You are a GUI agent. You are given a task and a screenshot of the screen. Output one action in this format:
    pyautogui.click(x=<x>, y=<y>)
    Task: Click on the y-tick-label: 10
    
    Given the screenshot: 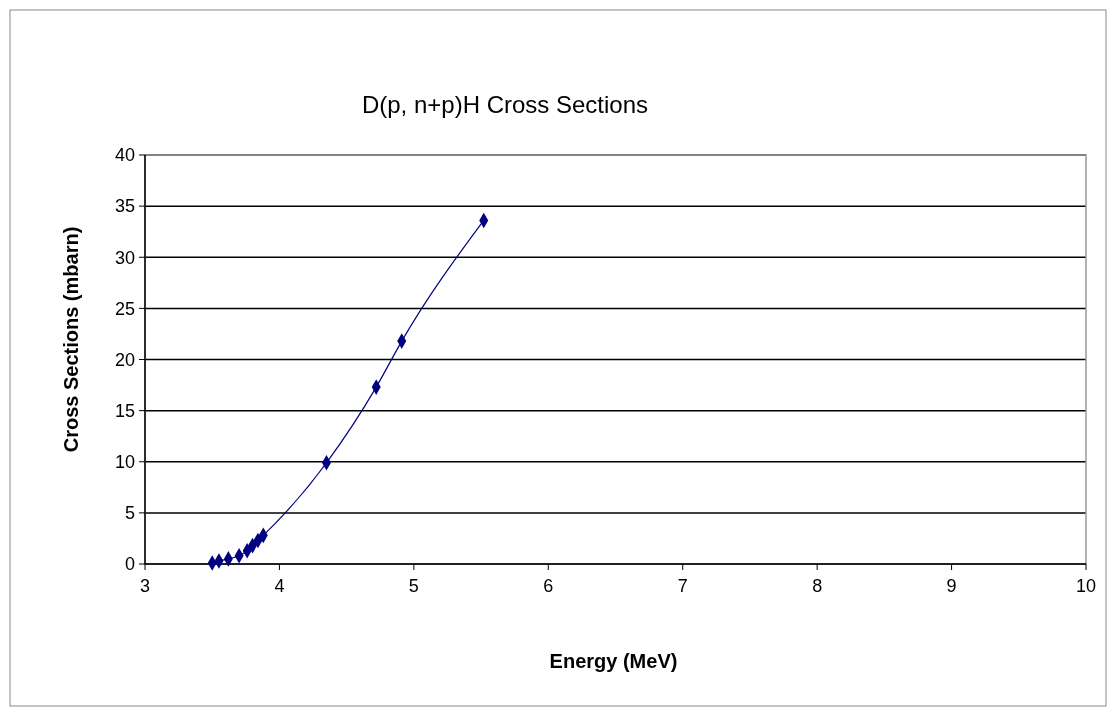 What is the action you would take?
    pyautogui.click(x=124, y=462)
    